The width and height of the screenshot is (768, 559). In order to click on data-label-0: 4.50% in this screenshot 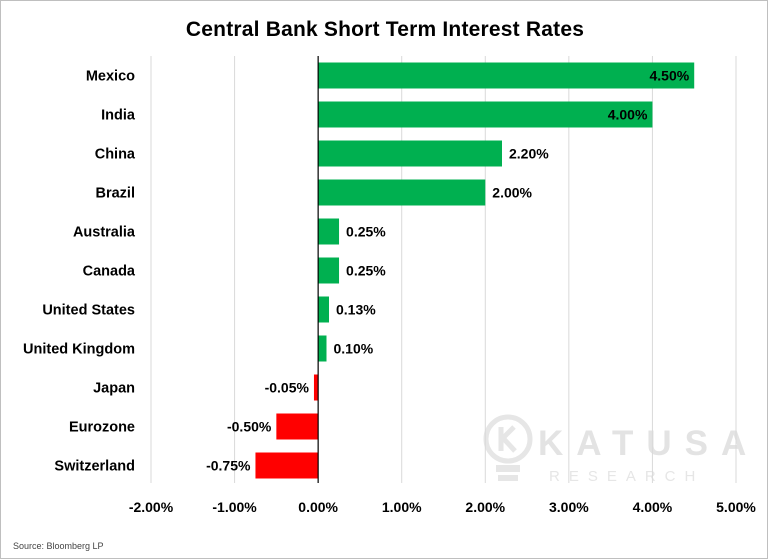, I will do `click(670, 76)`.